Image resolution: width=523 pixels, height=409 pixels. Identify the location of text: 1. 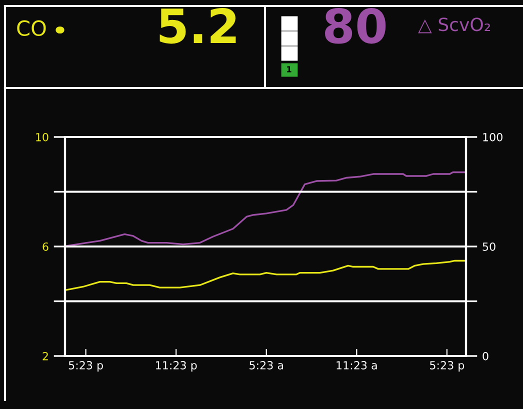
(289, 69).